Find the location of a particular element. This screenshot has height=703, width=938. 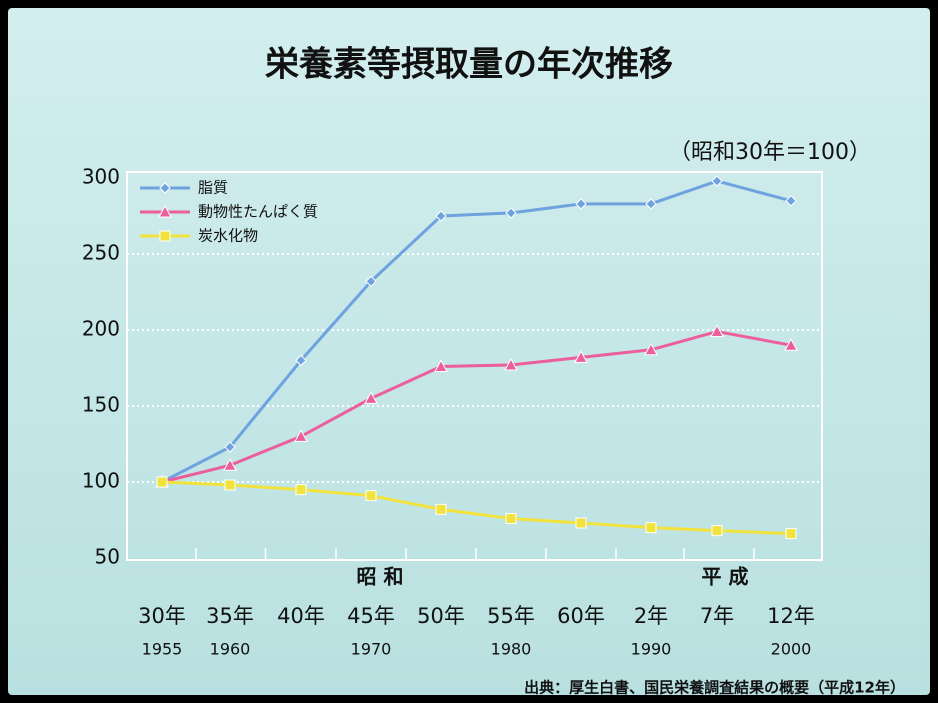

era-label: 昭 和 is located at coordinates (380, 577).